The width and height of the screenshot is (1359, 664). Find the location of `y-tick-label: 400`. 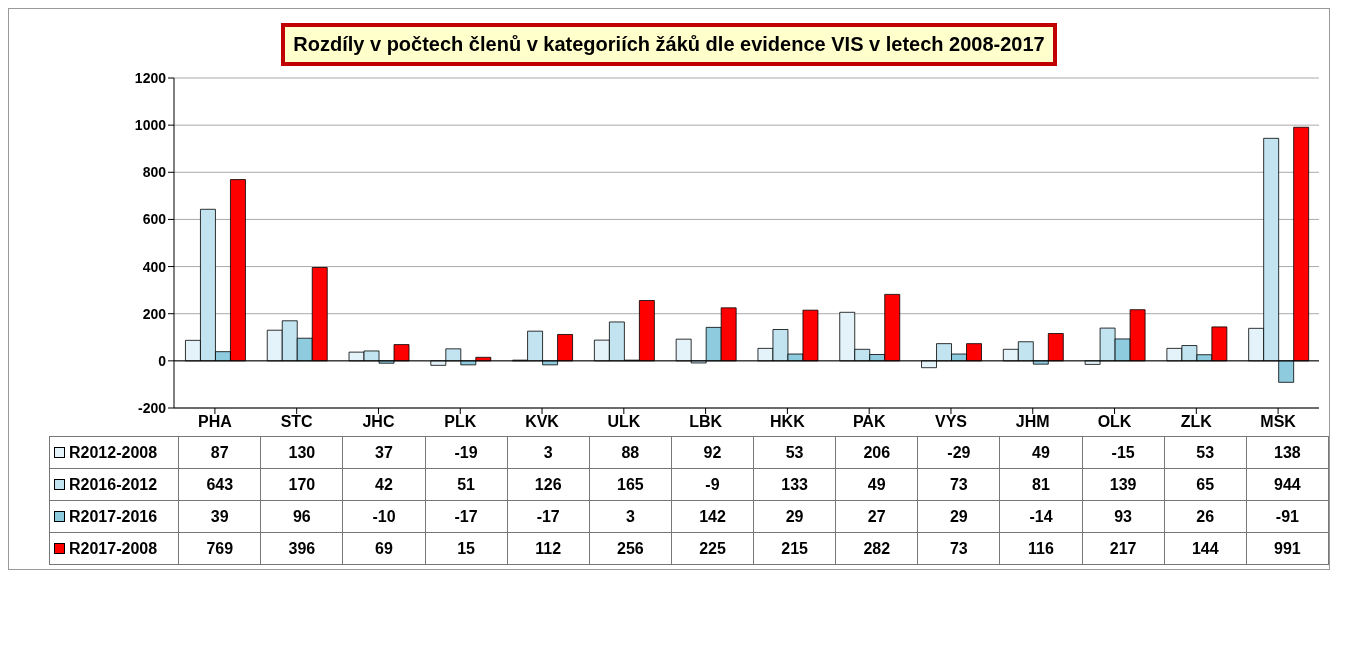

y-tick-label: 400 is located at coordinates (154, 266).